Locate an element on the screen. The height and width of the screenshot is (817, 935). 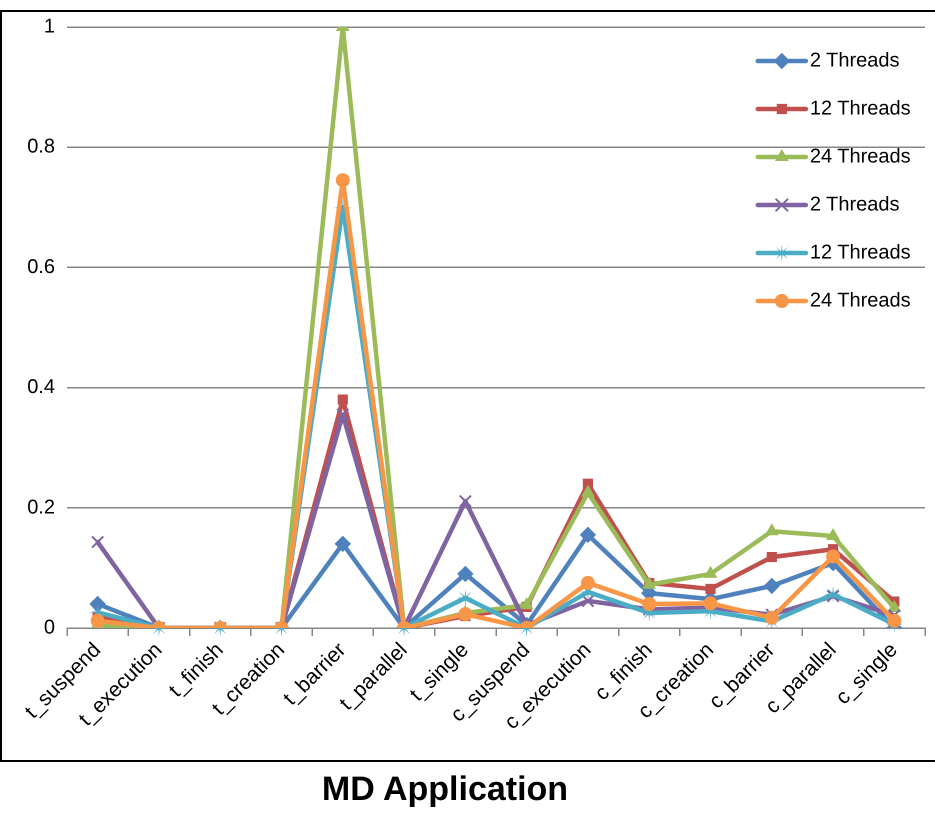
y-tick-label: 0 is located at coordinates (49, 627).